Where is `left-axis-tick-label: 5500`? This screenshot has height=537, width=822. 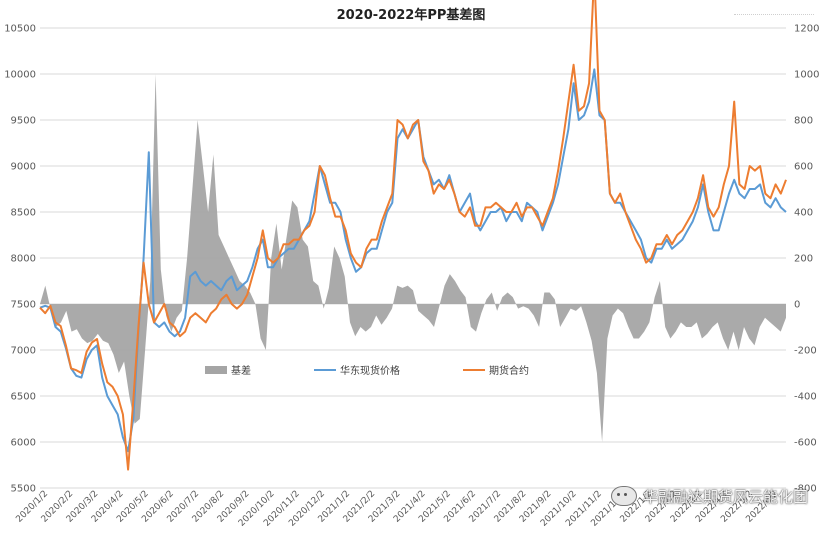
left-axis-tick-label: 5500 is located at coordinates (23, 489).